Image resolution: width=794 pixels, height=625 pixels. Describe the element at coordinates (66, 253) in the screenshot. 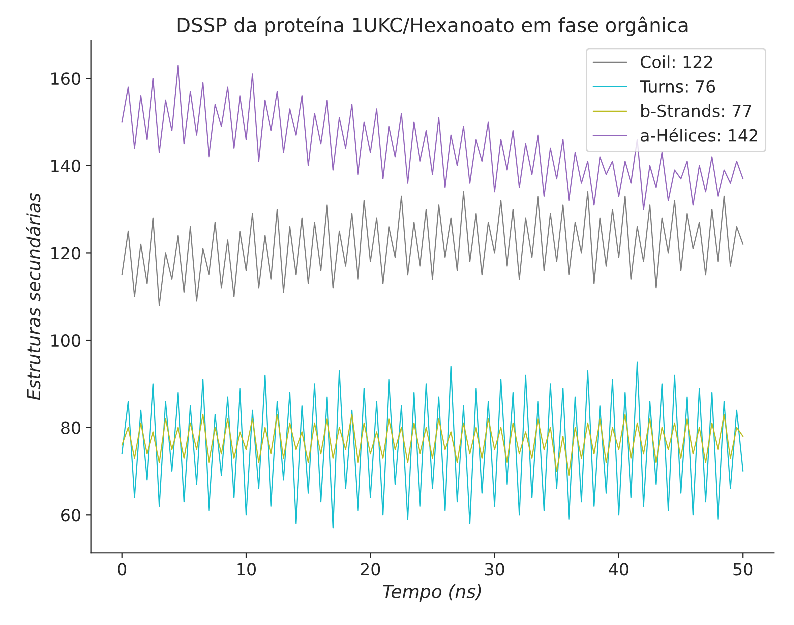

I see `y-tick-label: 120` at that location.